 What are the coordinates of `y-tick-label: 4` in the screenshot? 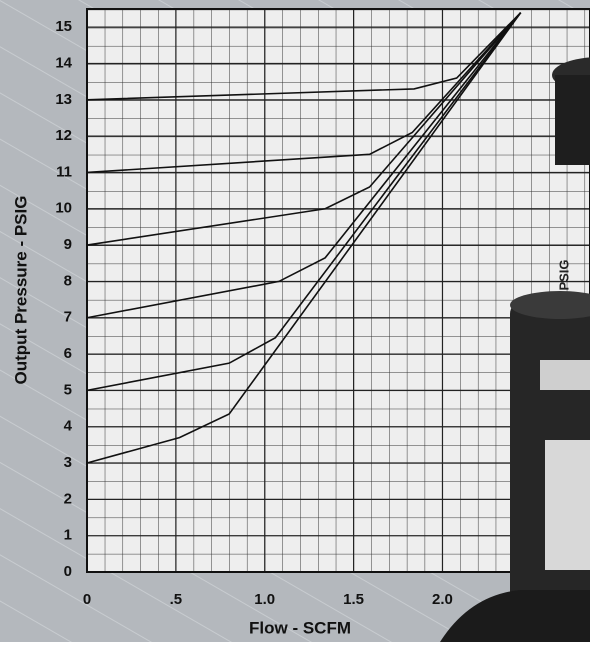 It's located at (68, 426).